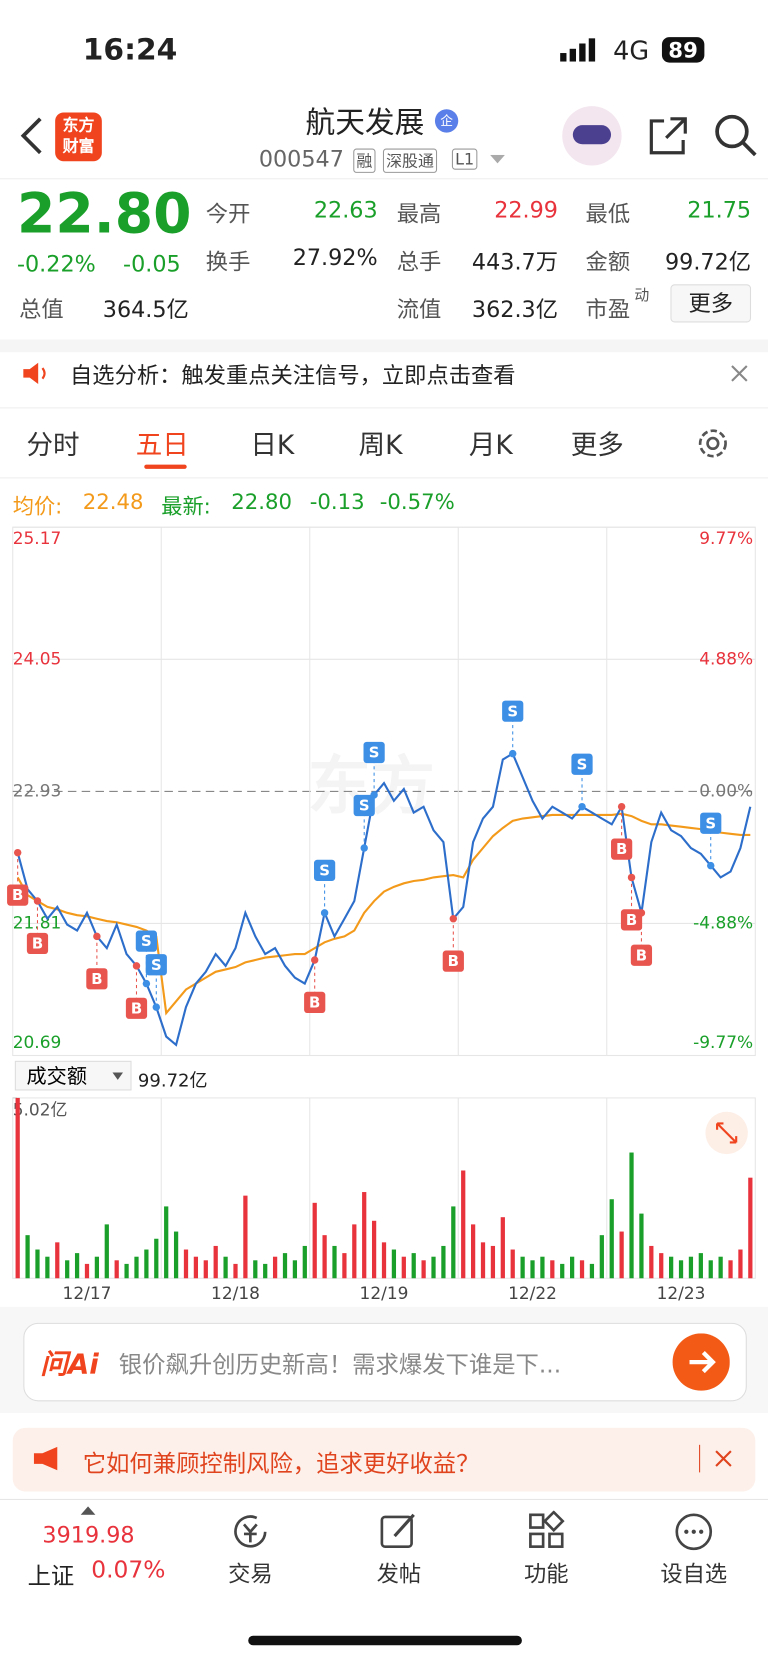 The image size is (768, 1663). What do you see at coordinates (547, 1531) in the screenshot?
I see `function-icon` at bounding box center [547, 1531].